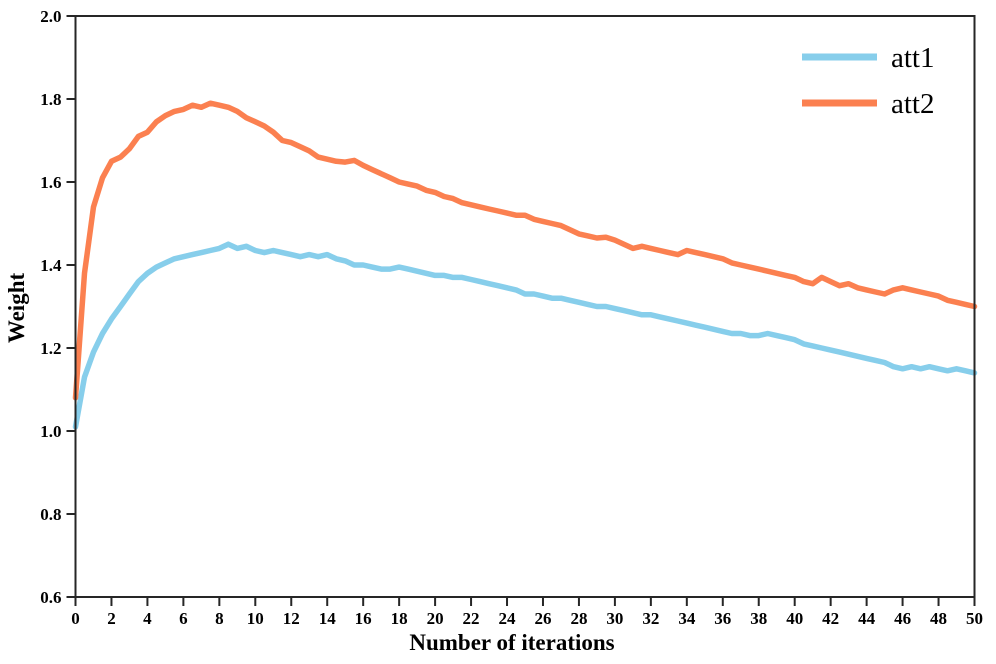 The height and width of the screenshot is (664, 996). I want to click on x-tick-label: 14, so click(328, 618).